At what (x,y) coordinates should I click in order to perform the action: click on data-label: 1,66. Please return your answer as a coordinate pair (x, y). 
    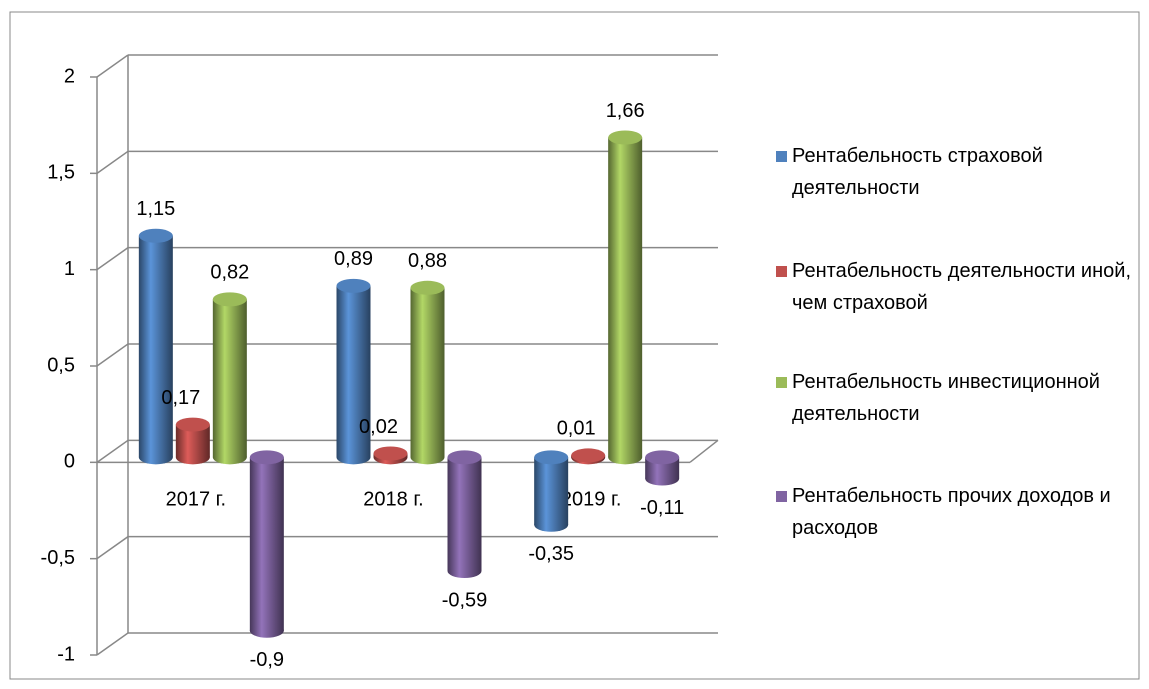
    Looking at the image, I should click on (625, 111).